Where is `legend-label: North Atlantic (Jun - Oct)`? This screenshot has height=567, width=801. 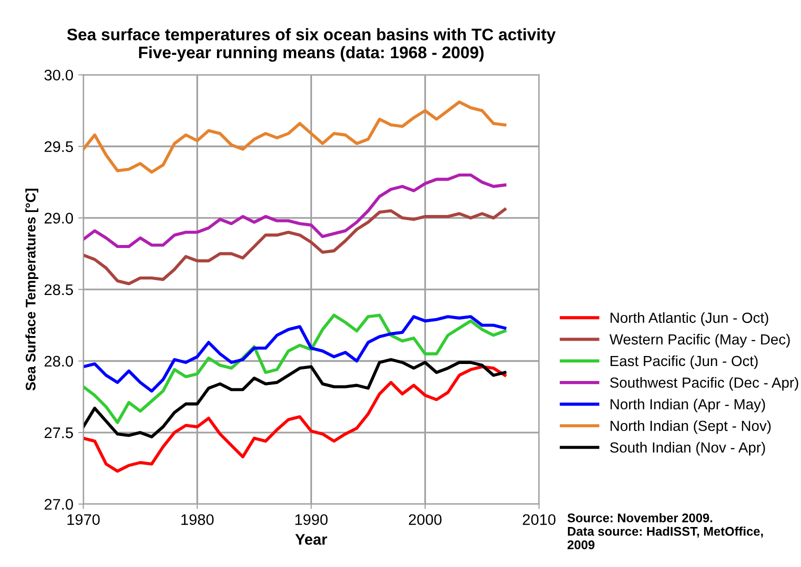 legend-label: North Atlantic (Jun - Oct) is located at coordinates (689, 319).